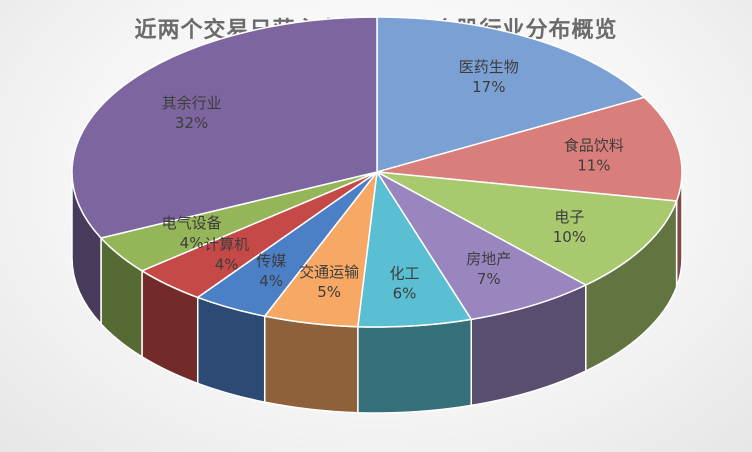 This screenshot has width=752, height=452. What do you see at coordinates (569, 237) in the screenshot?
I see `slice-value-2: 10%` at bounding box center [569, 237].